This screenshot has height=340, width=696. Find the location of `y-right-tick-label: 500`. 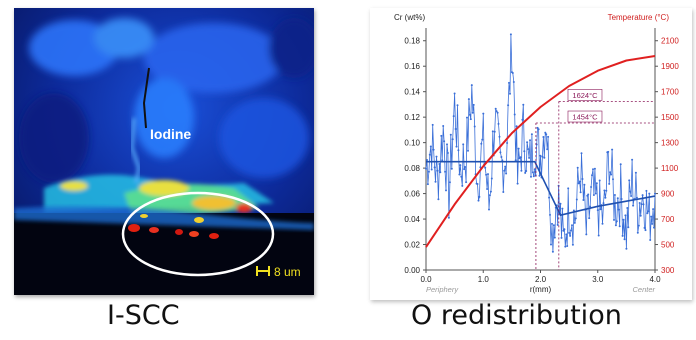

y-right-tick-label: 500 is located at coordinates (668, 245).